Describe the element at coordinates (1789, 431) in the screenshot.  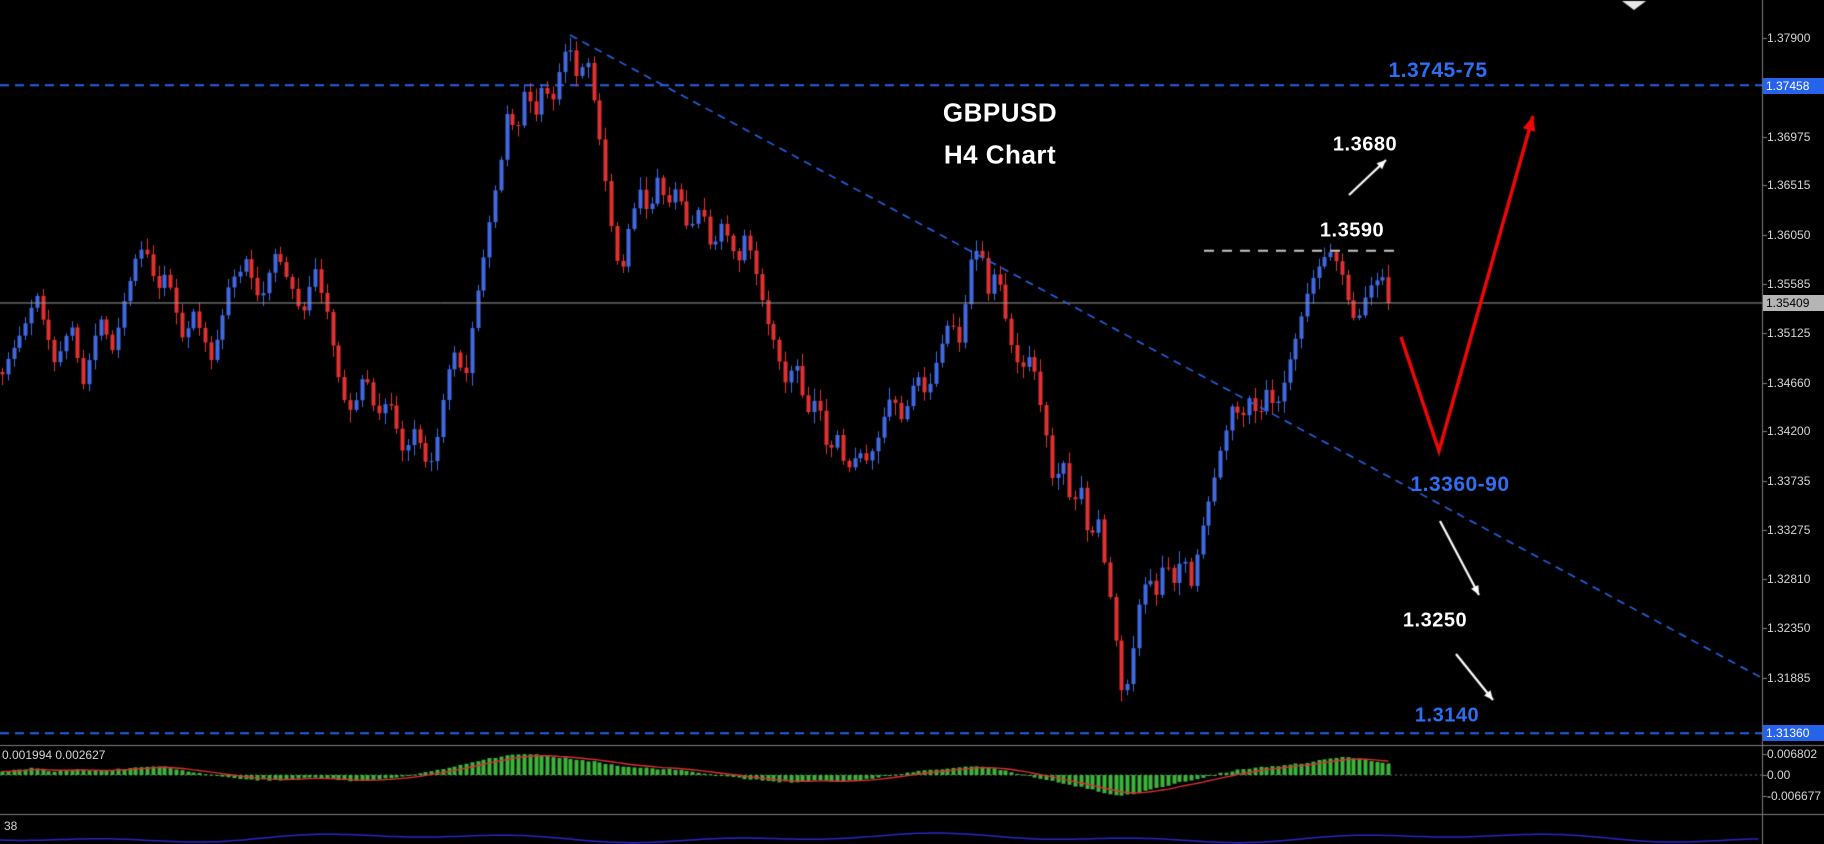
I see `price-axis-label: 1.34200` at that location.